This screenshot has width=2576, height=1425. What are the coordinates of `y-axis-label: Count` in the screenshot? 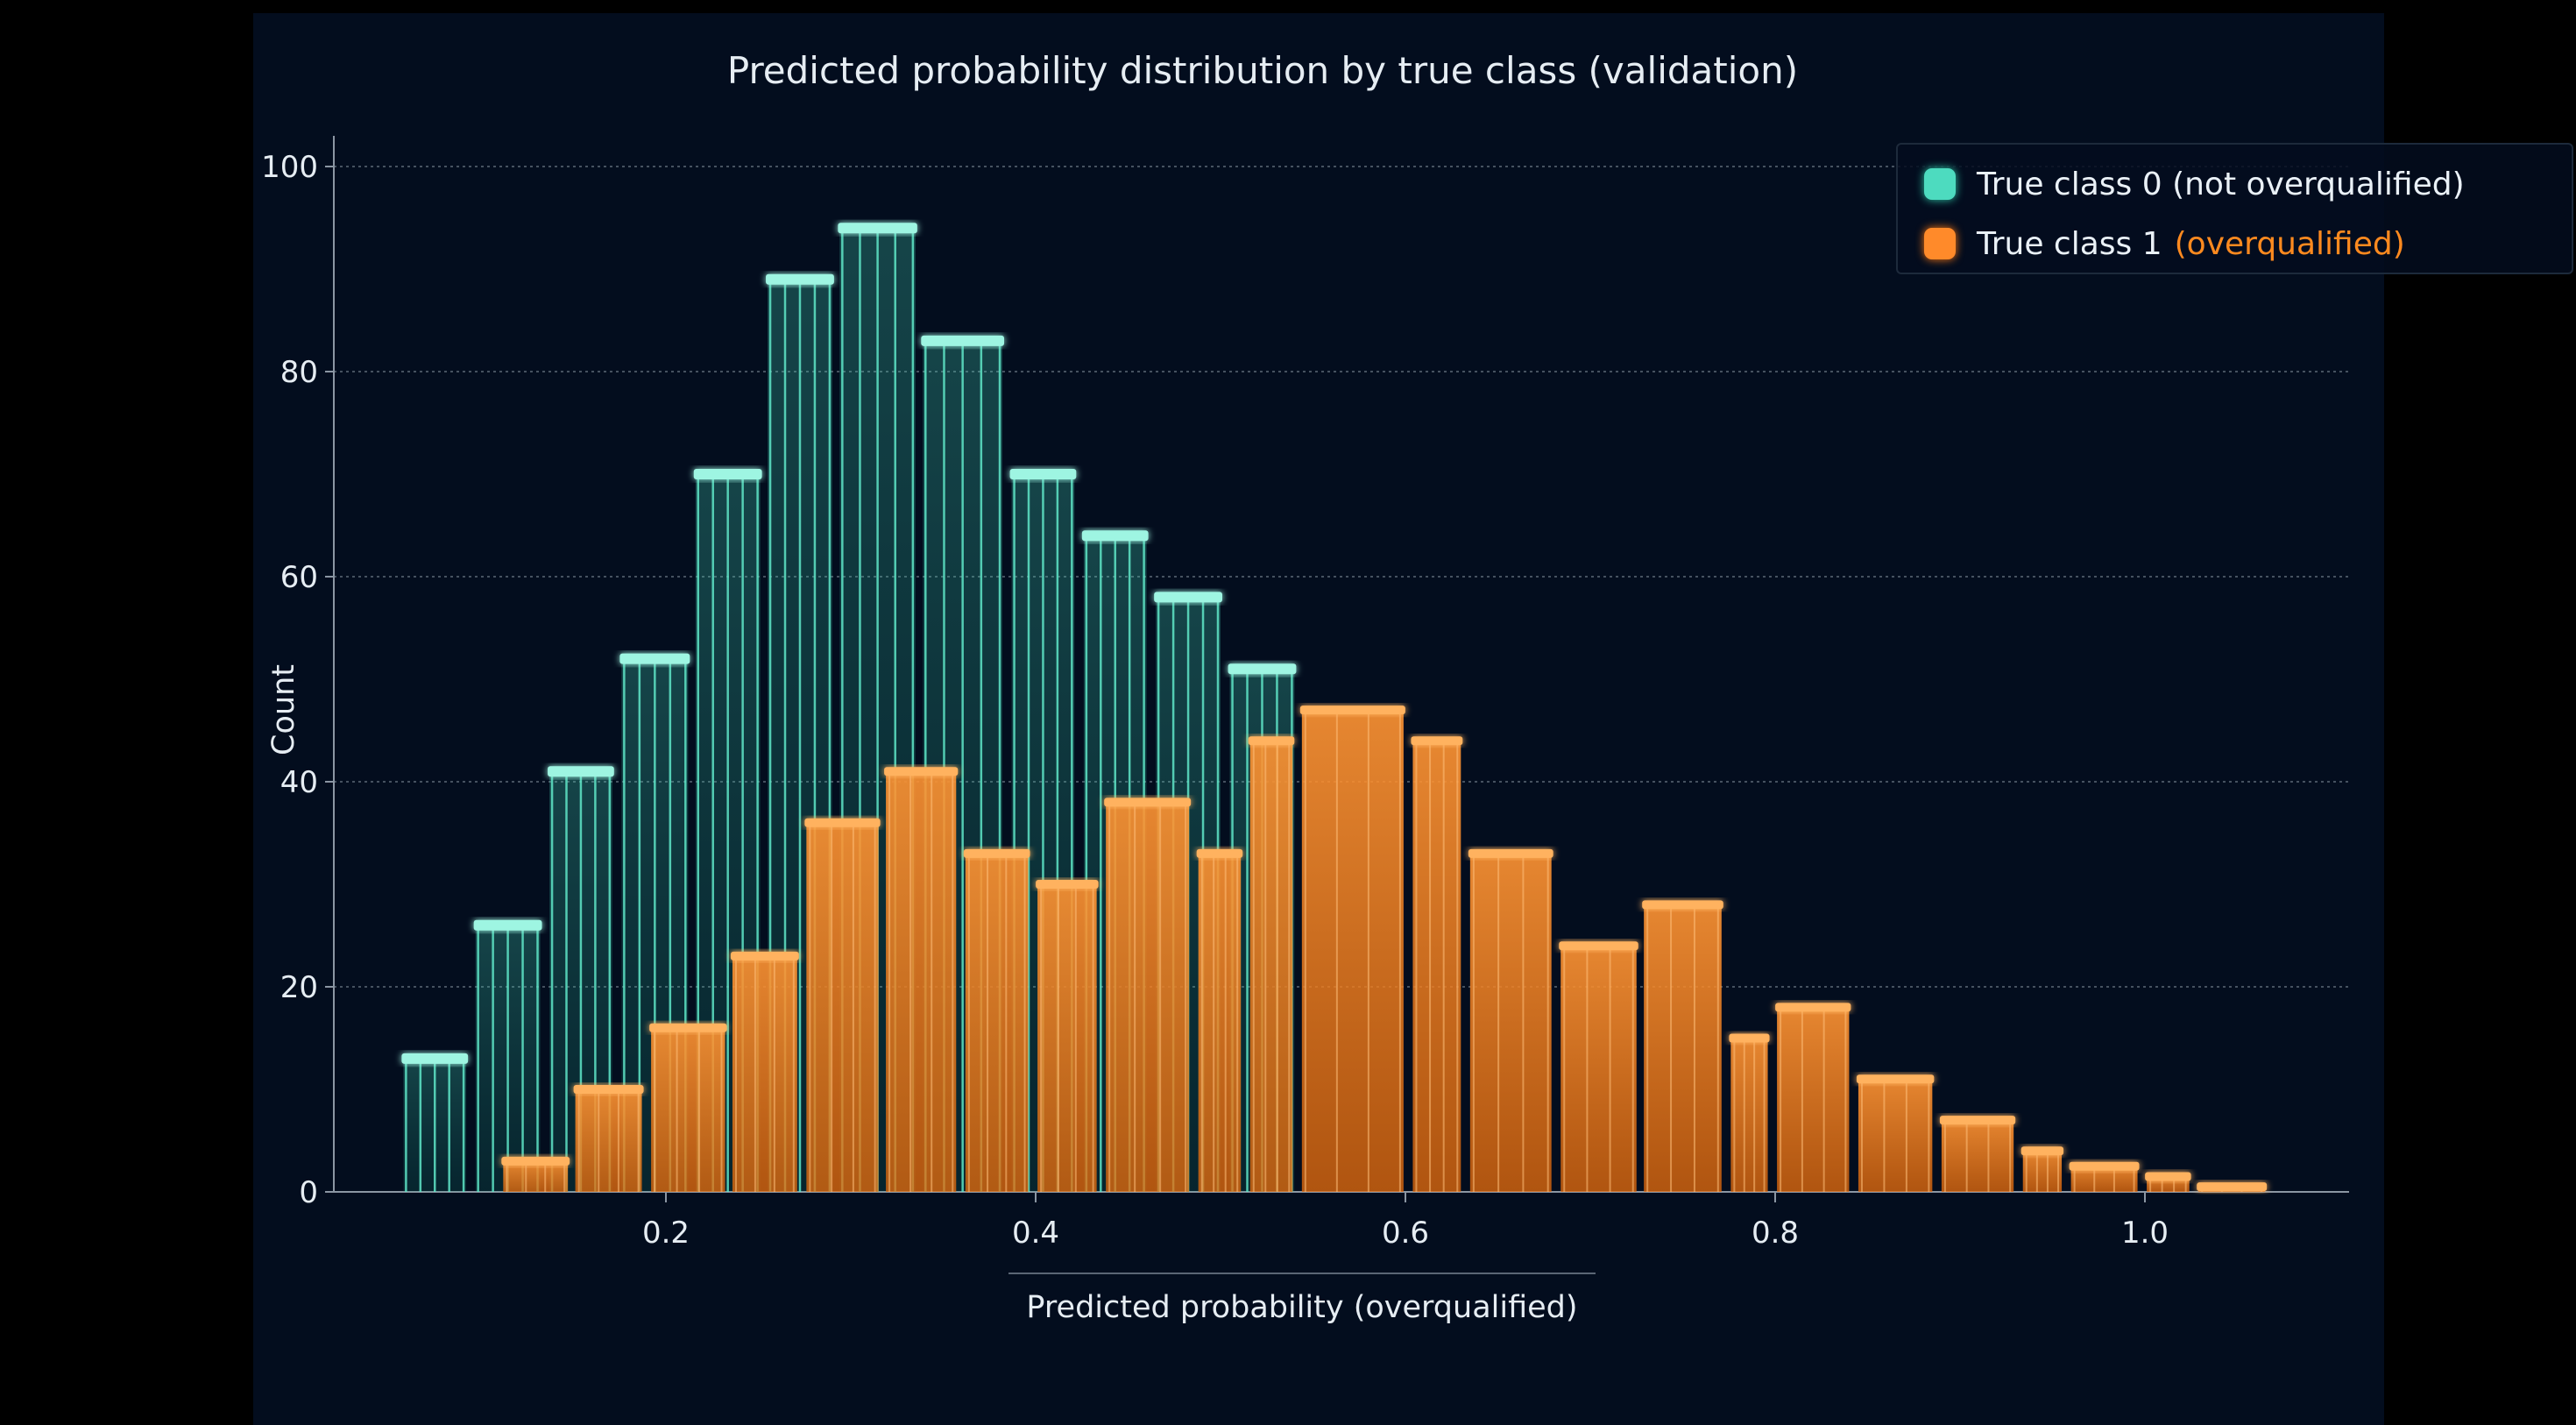 It's located at (283, 709).